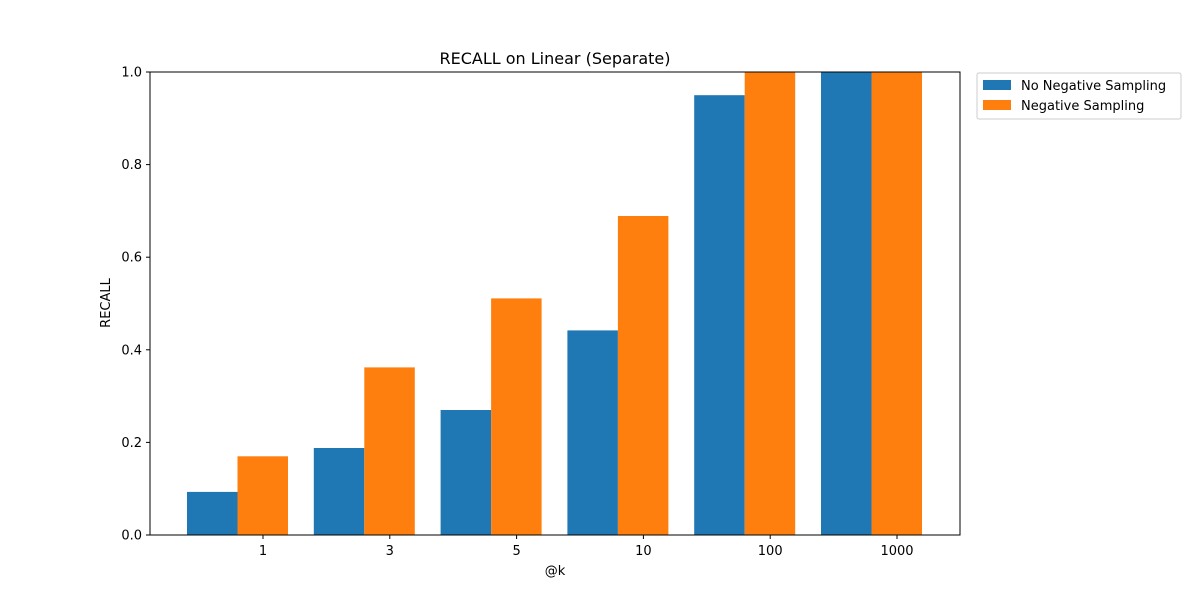 This screenshot has width=1200, height=600. What do you see at coordinates (586, 547) in the screenshot?
I see `x-axis: 1 3 5 10 100 1000` at bounding box center [586, 547].